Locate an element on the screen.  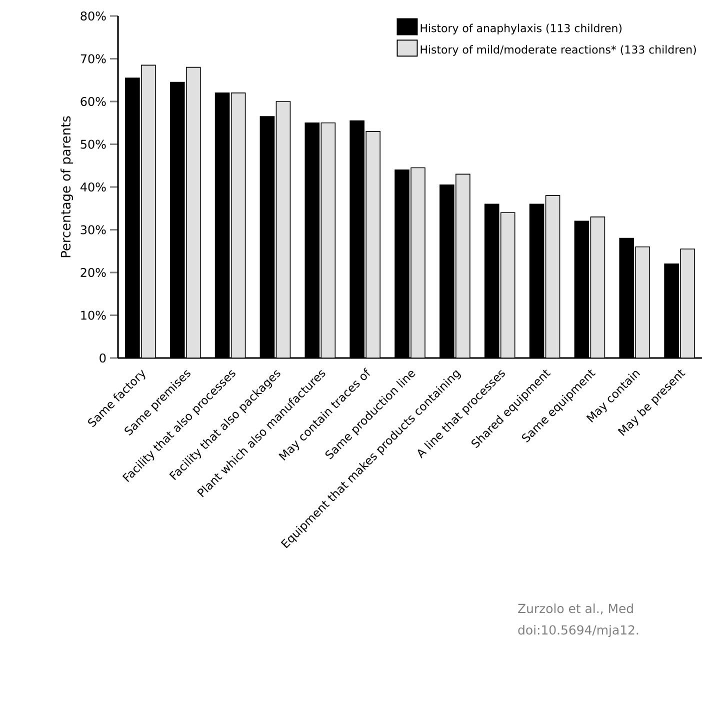
y-tick-label: 10% is located at coordinates (93, 315).